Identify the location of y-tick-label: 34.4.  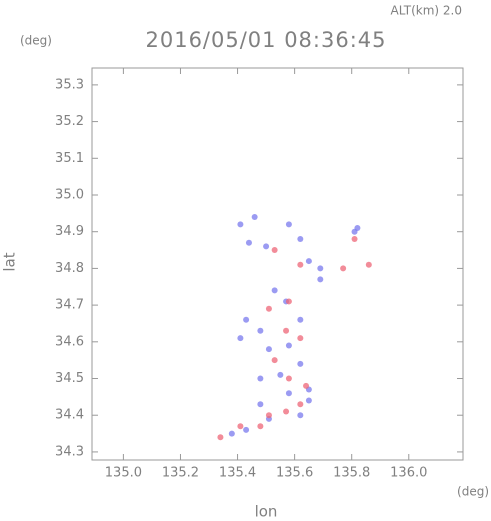
(69, 415).